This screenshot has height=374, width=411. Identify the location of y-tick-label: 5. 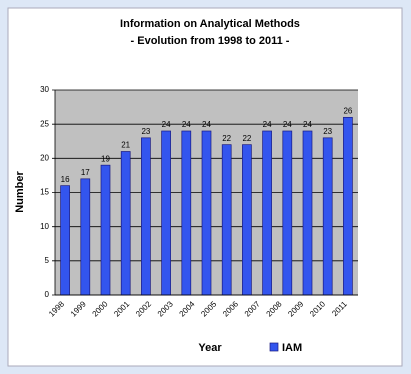
(47, 260).